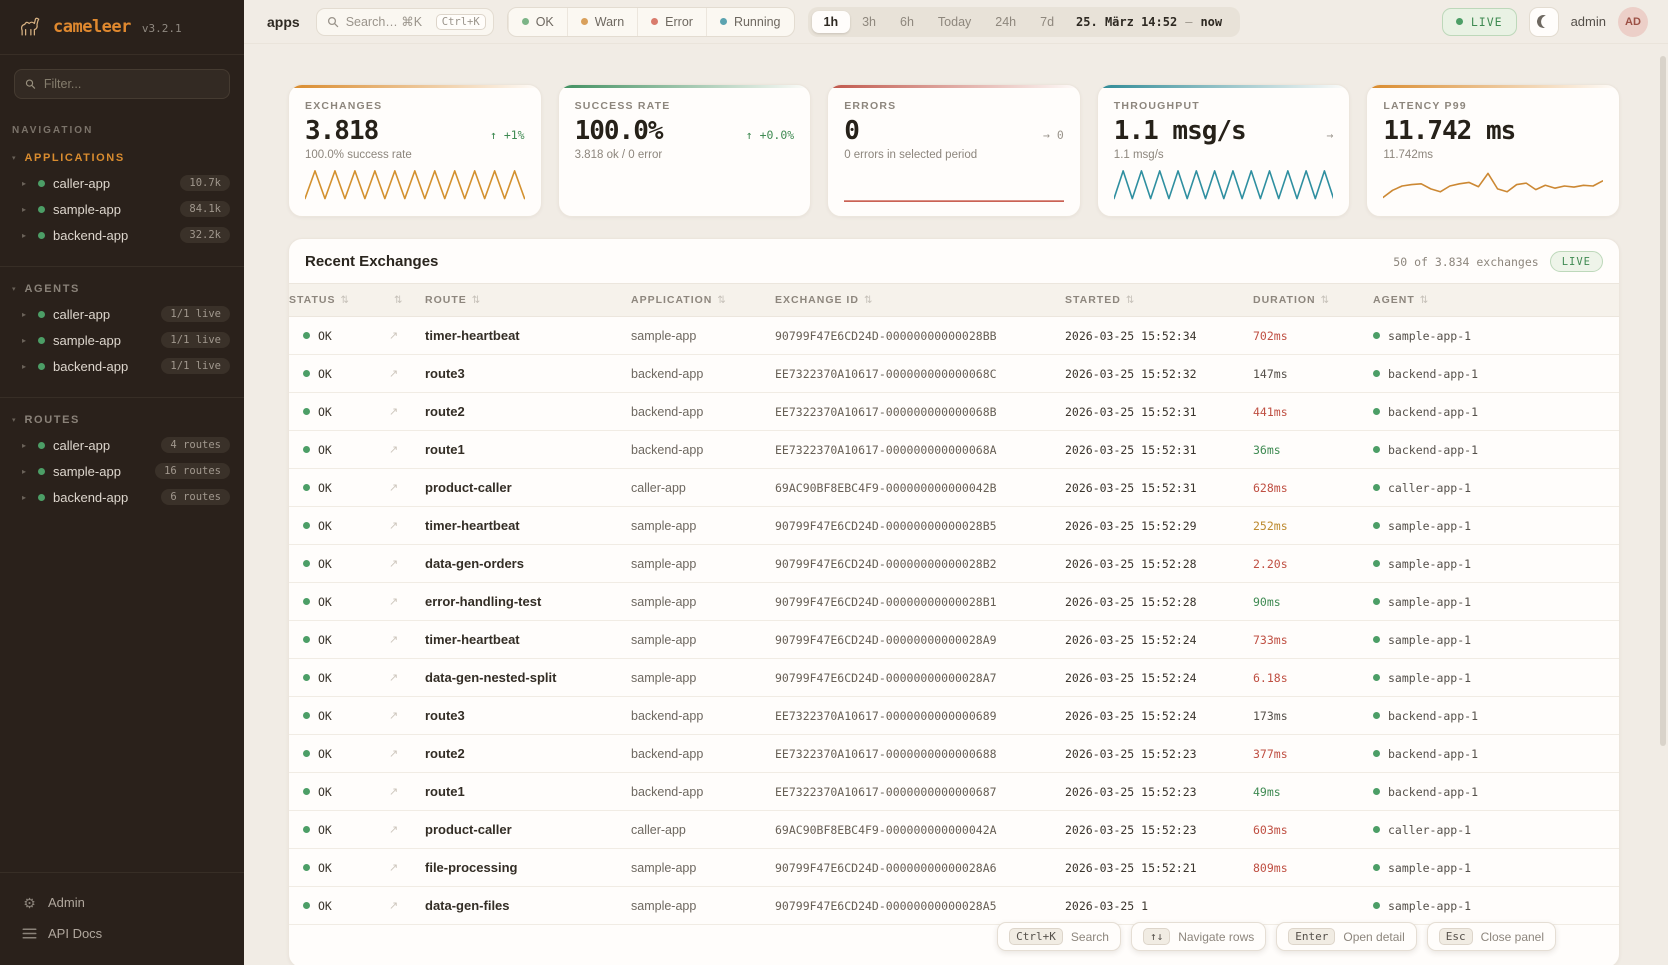 This screenshot has width=1668, height=965. Describe the element at coordinates (14, 158) in the screenshot. I see `chevron-down-icon: ▾` at that location.